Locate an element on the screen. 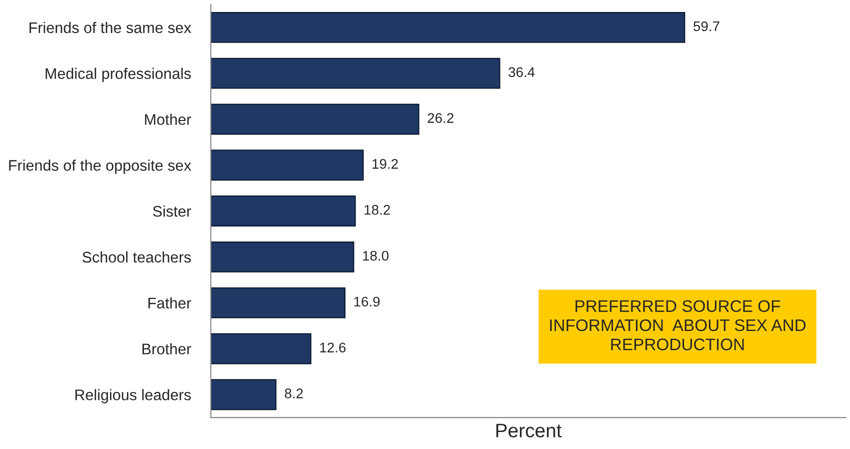  y-tick-label: Brother is located at coordinates (167, 348).